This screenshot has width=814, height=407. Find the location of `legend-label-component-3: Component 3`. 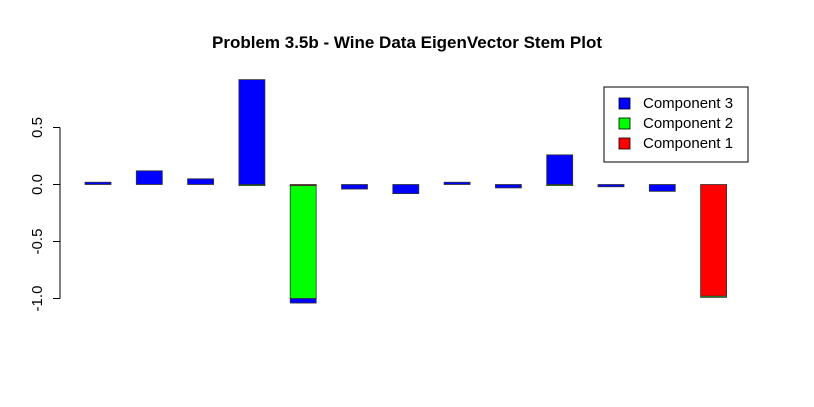

legend-label-component-3: Component 3 is located at coordinates (688, 103).